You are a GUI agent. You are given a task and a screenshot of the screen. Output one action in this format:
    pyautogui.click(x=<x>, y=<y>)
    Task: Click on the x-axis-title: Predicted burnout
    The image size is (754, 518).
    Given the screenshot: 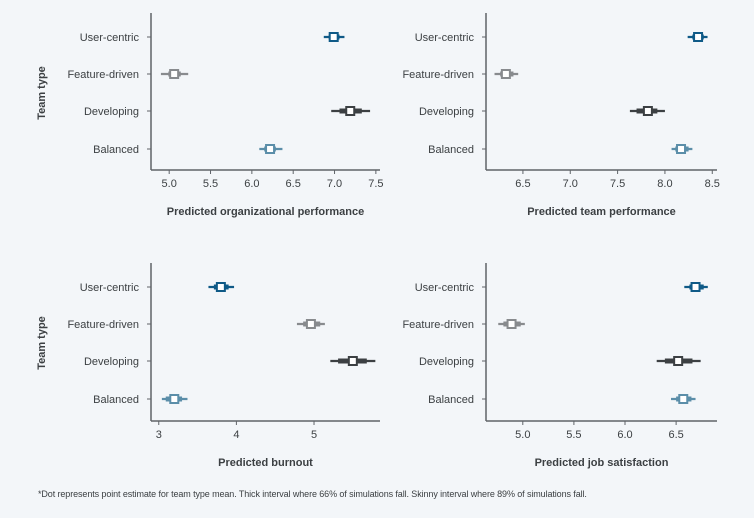 What is the action you would take?
    pyautogui.click(x=265, y=463)
    